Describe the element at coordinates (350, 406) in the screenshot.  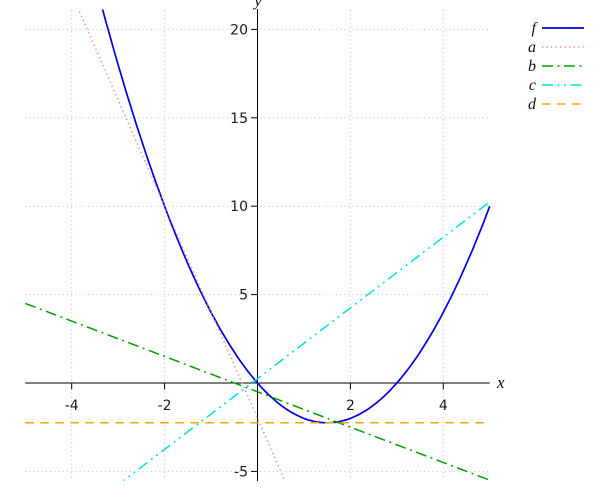
I see `x-tick-label: 2` at that location.